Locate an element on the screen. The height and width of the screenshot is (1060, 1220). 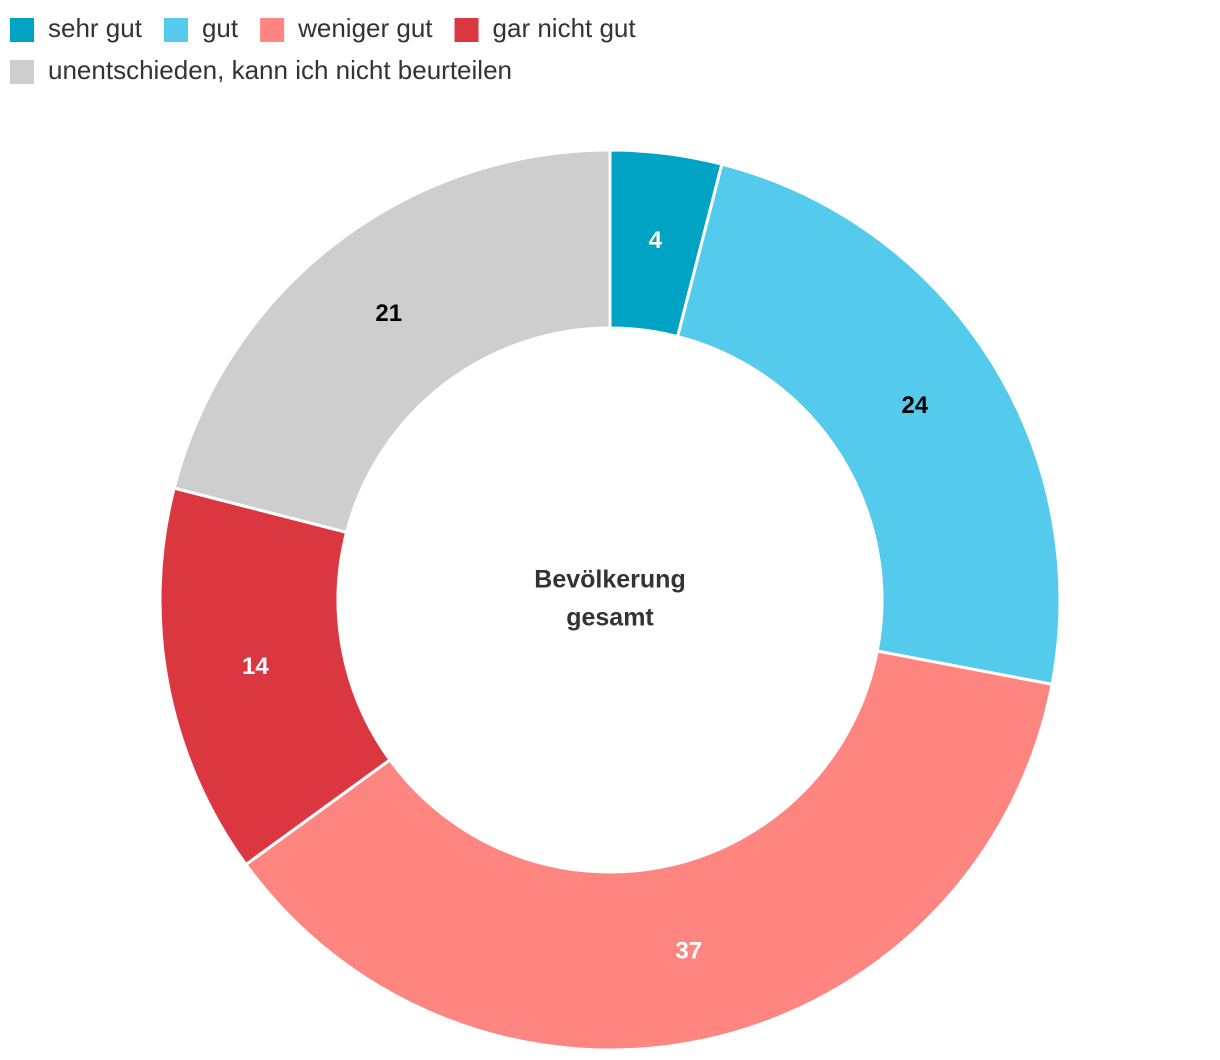
legend-text: weniger gut is located at coordinates (365, 28).